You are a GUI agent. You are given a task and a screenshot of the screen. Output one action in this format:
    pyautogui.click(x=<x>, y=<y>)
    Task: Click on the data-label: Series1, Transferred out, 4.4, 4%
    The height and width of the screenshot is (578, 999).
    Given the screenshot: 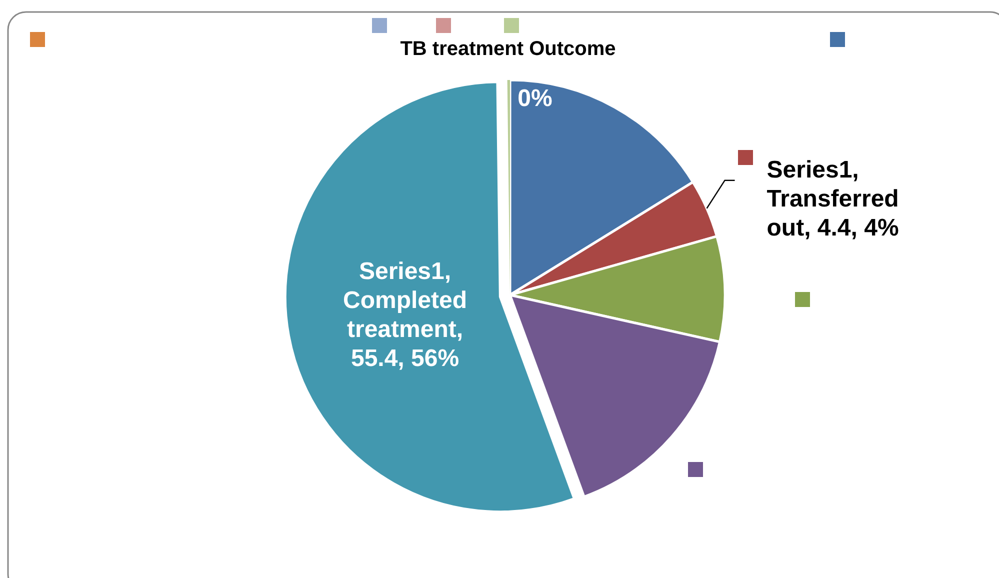 What is the action you would take?
    pyautogui.click(x=832, y=199)
    